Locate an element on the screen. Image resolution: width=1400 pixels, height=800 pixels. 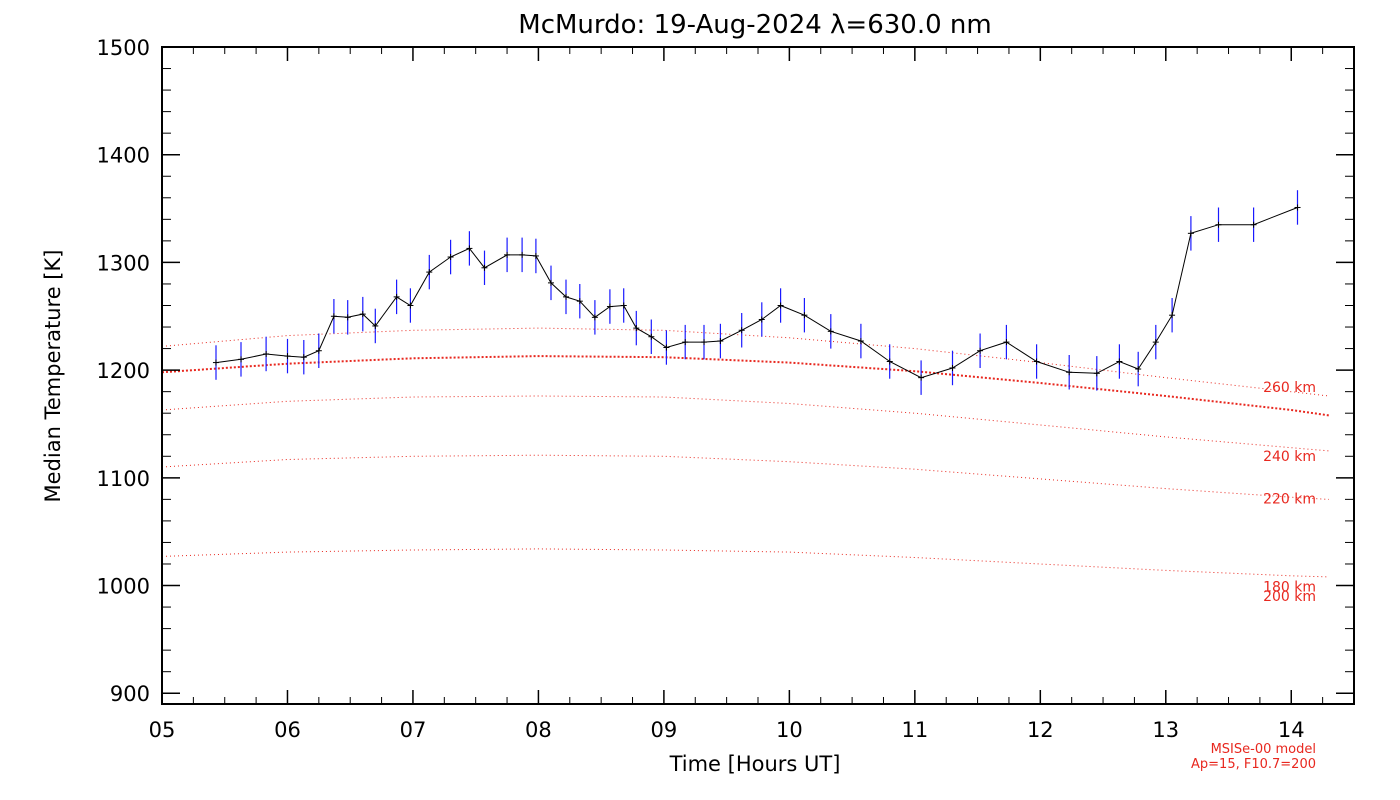
x-tick-label: 14 is located at coordinates (1291, 730).